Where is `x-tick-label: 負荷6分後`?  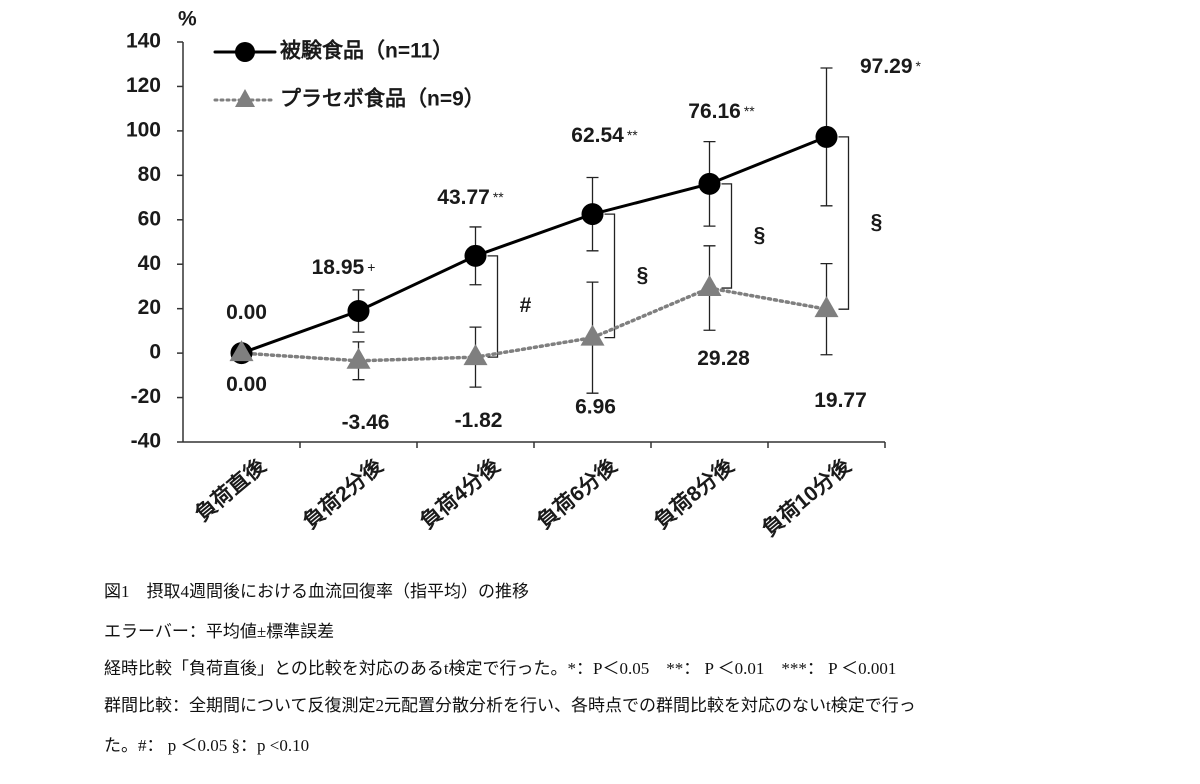 x-tick-label: 負荷6分後 is located at coordinates (577, 493).